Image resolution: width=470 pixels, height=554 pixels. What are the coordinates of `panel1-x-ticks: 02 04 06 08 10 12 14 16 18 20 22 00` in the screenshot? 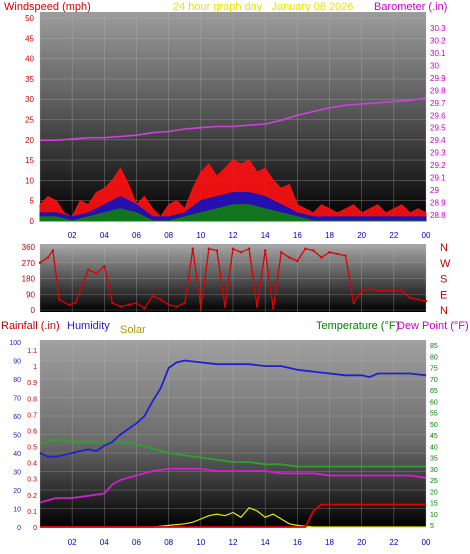 It's located at (249, 235).